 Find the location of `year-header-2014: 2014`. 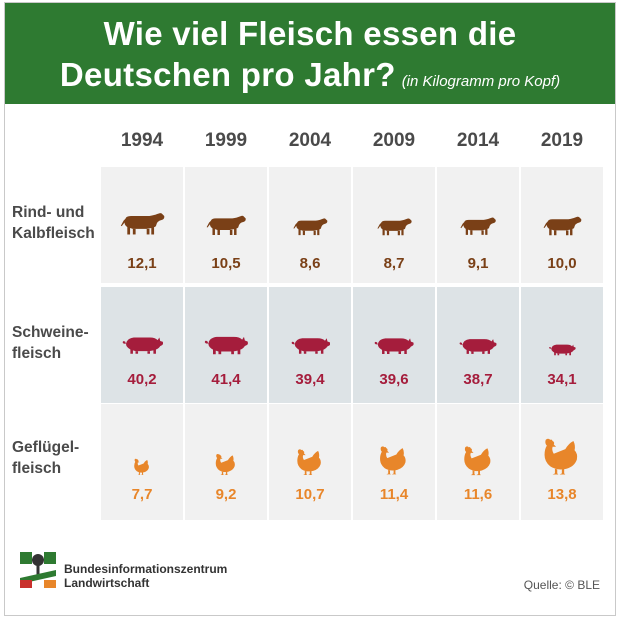

year-header-2014: 2014 is located at coordinates (478, 140).